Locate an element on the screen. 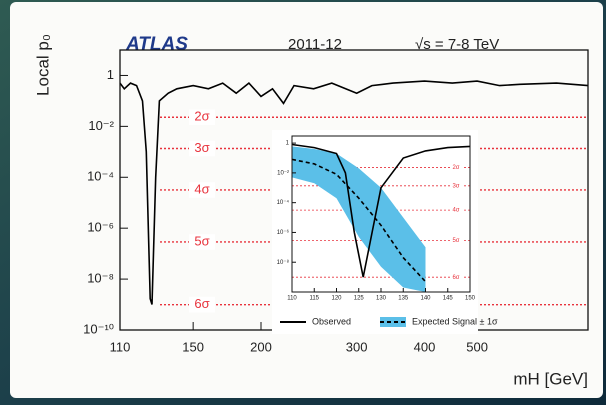  observed-line is located at coordinates (381, 210).